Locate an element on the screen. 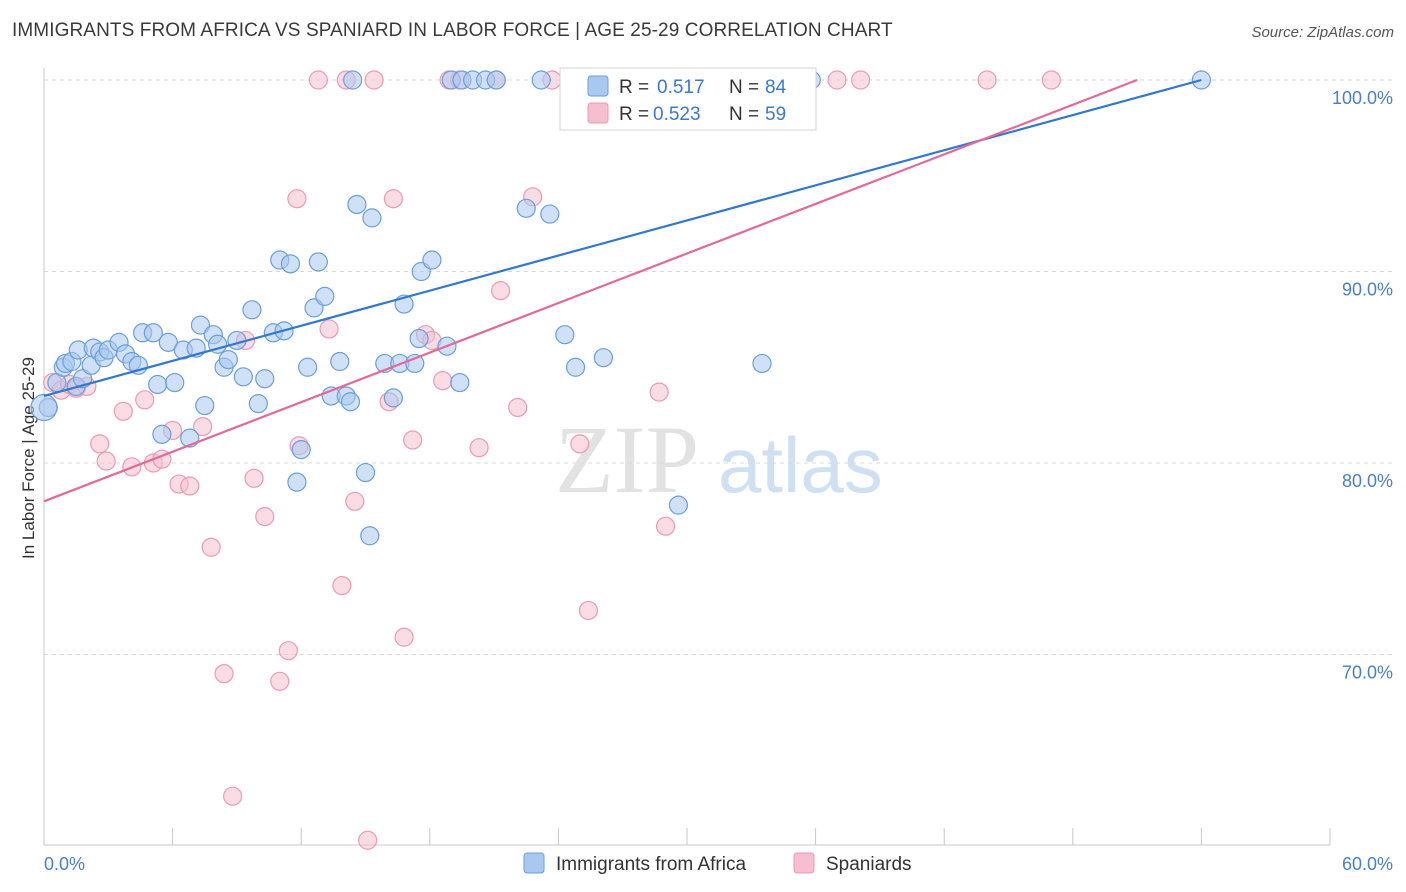 Image resolution: width=1406 pixels, height=892 pixels. legend-n-value-blue: 84 is located at coordinates (776, 87).